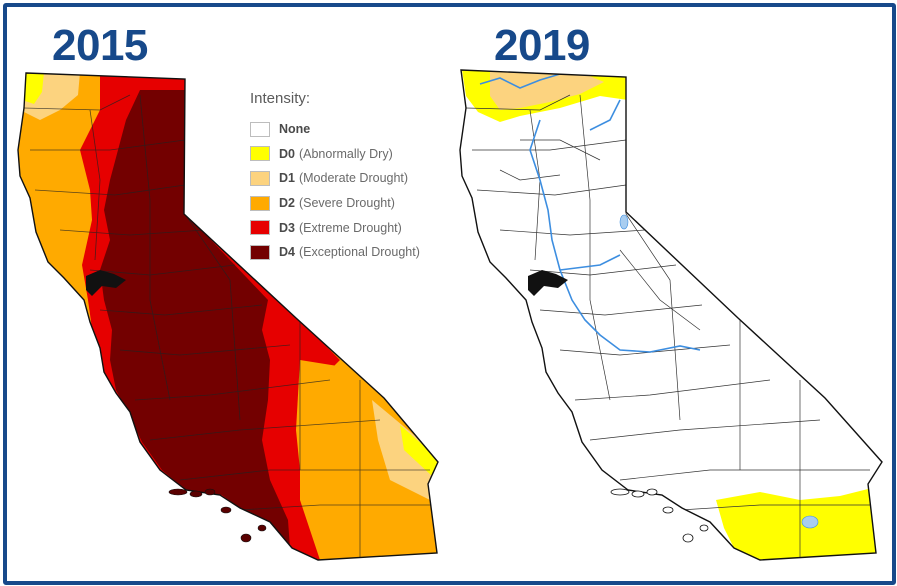 The width and height of the screenshot is (897, 586). What do you see at coordinates (287, 227) in the screenshot?
I see `legend-code: D3` at bounding box center [287, 227].